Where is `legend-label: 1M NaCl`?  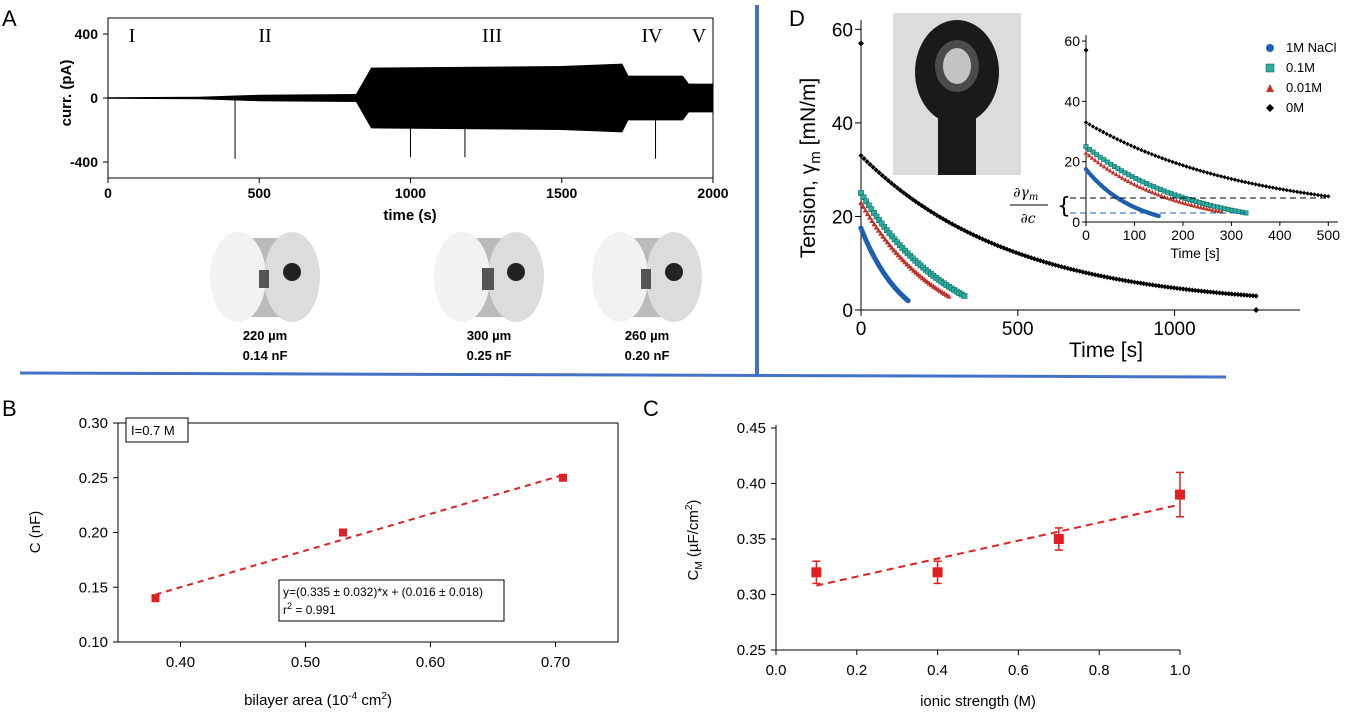
legend-label: 1M NaCl is located at coordinates (1311, 47).